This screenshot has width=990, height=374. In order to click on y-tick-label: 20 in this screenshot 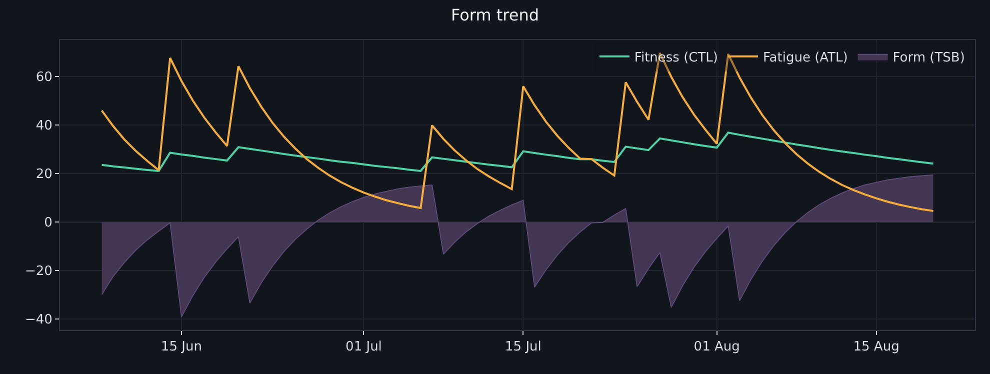, I will do `click(44, 174)`.